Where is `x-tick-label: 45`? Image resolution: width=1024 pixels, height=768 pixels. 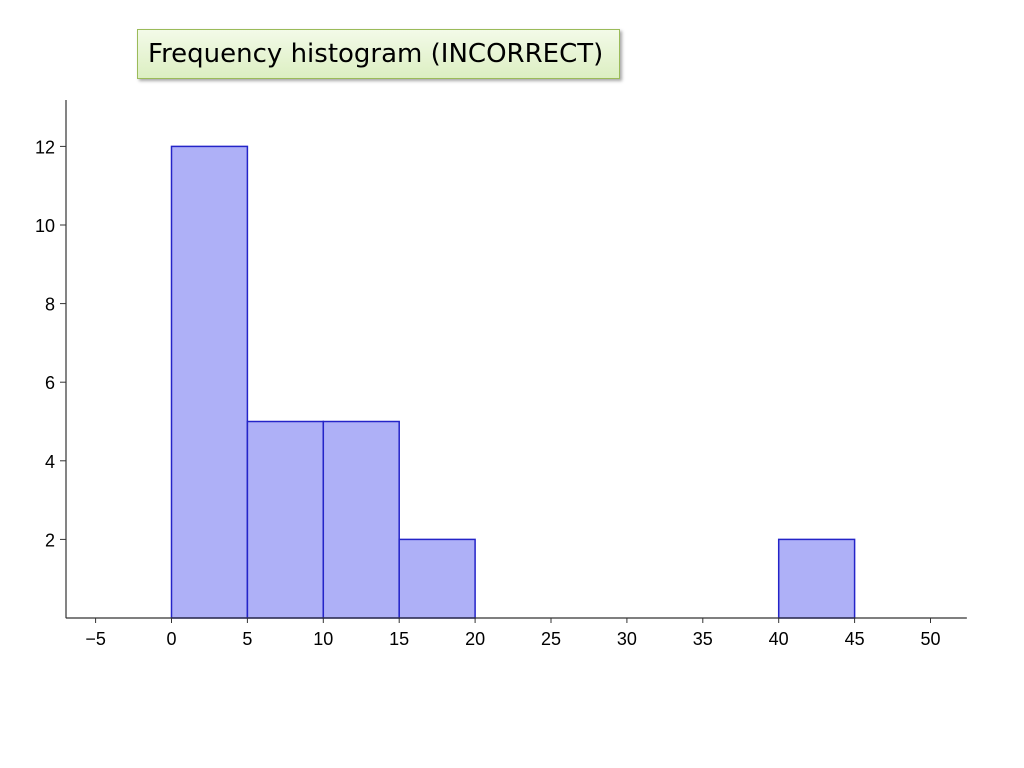 x-tick-label: 45 is located at coordinates (855, 639).